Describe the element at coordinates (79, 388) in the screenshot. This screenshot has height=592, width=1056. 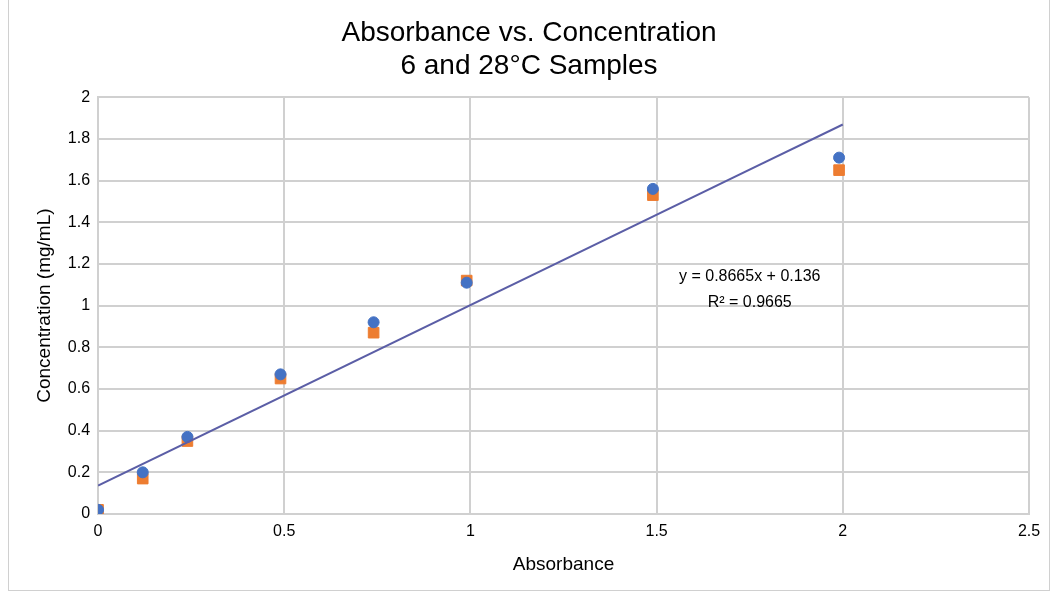
I see `y-tick-label: 0.6` at that location.